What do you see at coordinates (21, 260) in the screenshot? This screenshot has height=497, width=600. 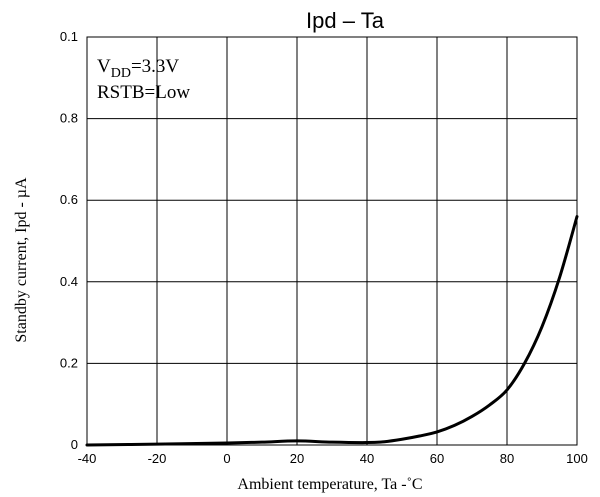 I see `y-axis-label: Standby current, Ipd - µA` at bounding box center [21, 260].